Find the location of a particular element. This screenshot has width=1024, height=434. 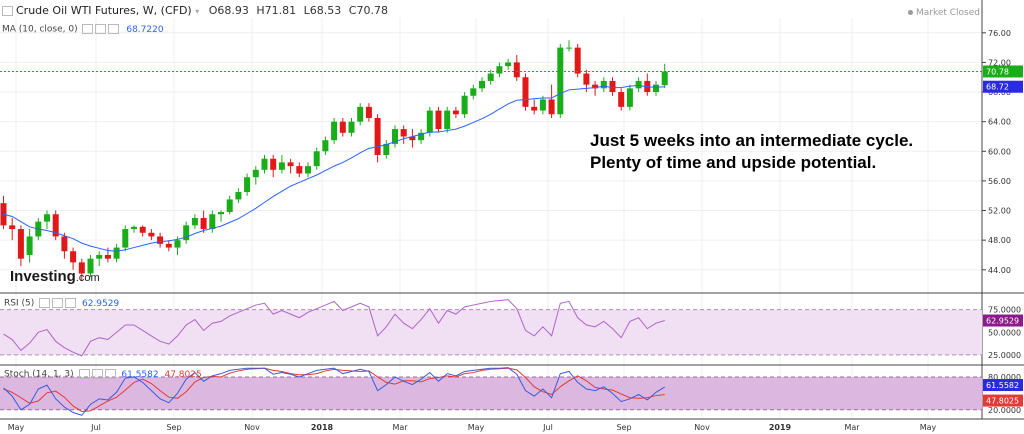

stoch-pane is located at coordinates (334, 391).